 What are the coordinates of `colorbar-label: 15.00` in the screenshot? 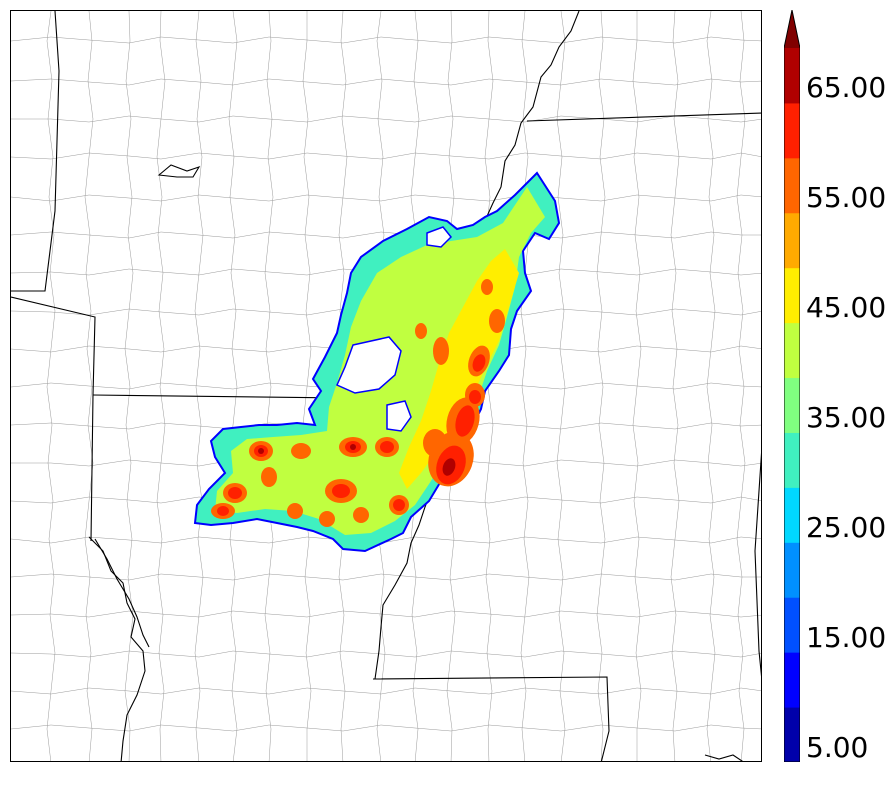 It's located at (846, 637).